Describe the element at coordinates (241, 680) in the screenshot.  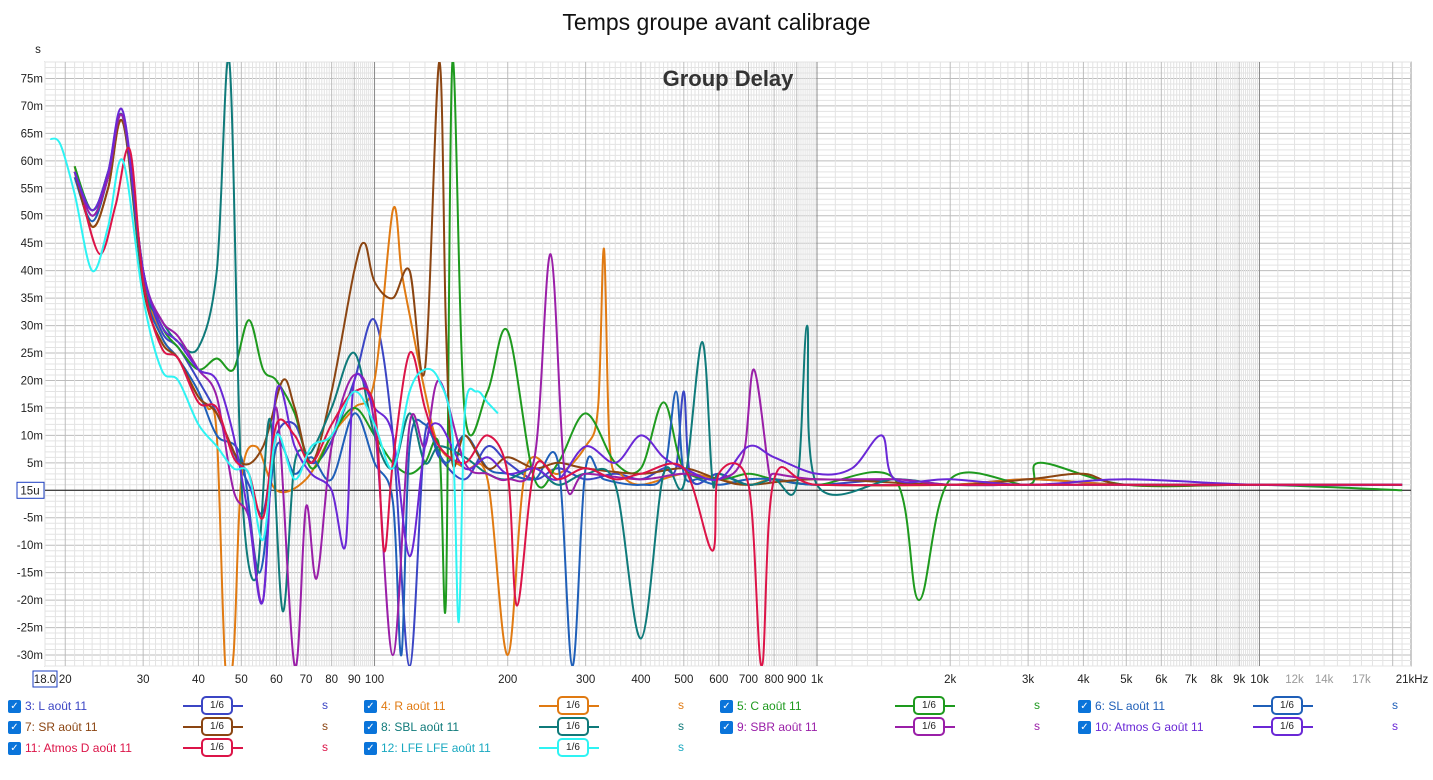
I see `x-tick-label: 50` at that location.